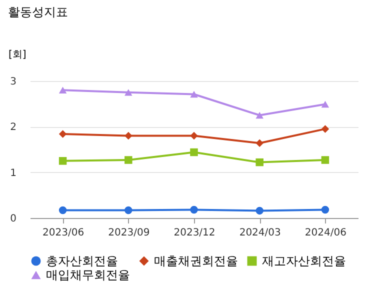 This screenshot has width=370, height=285. Describe the element at coordinates (63, 233) in the screenshot. I see `x-tick-label: 2023/06` at that location.